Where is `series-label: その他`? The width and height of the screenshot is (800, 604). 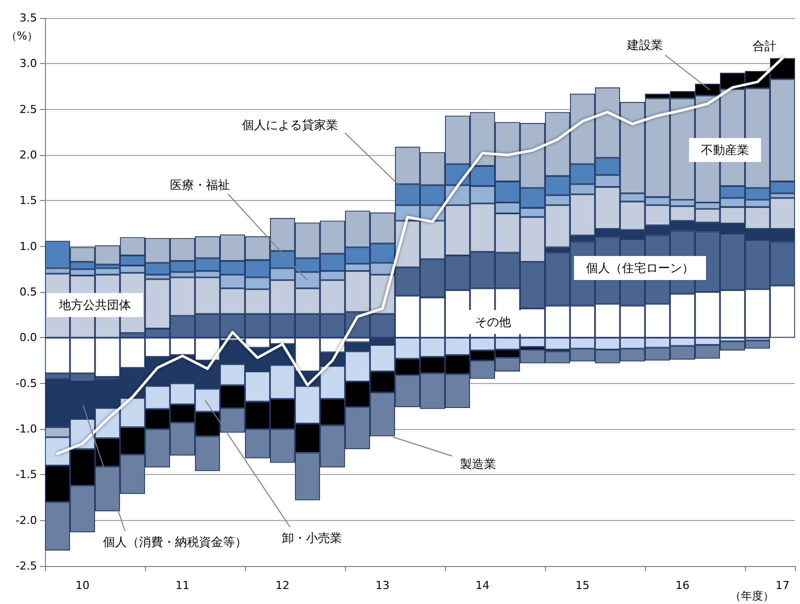 series-label: その他 is located at coordinates (493, 322).